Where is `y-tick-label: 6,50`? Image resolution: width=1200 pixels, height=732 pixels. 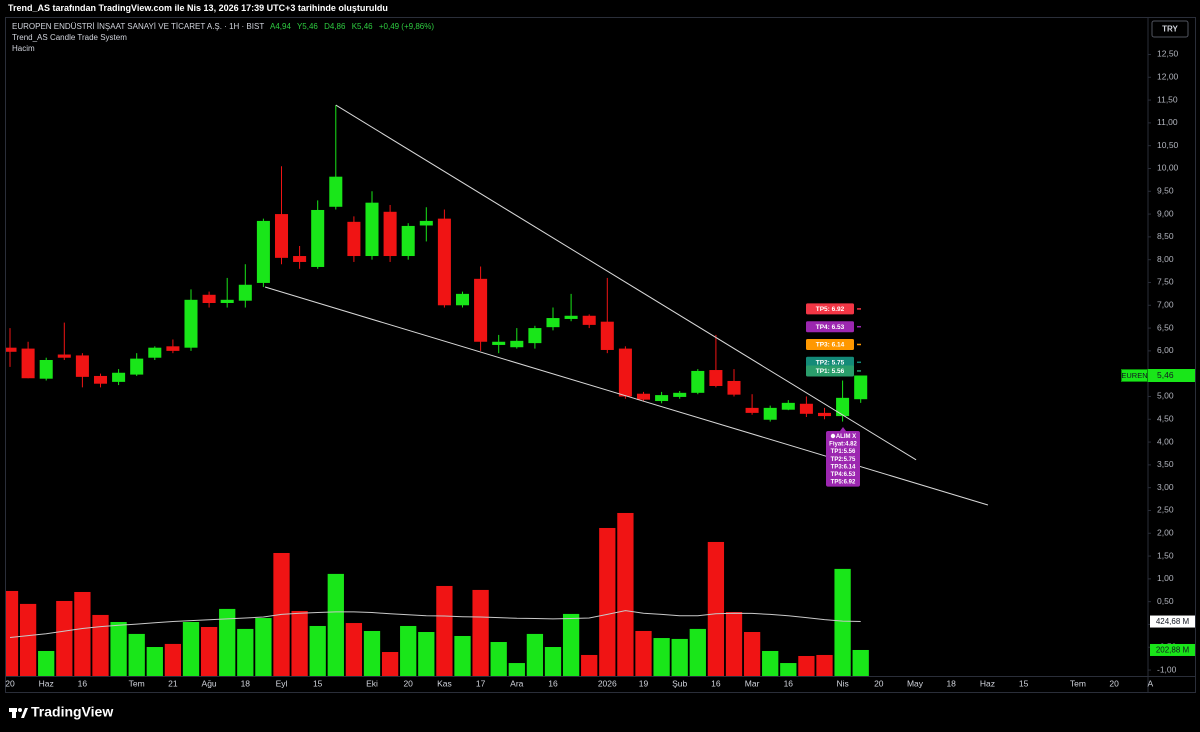 y-tick-label: 6,50 is located at coordinates (1165, 327).